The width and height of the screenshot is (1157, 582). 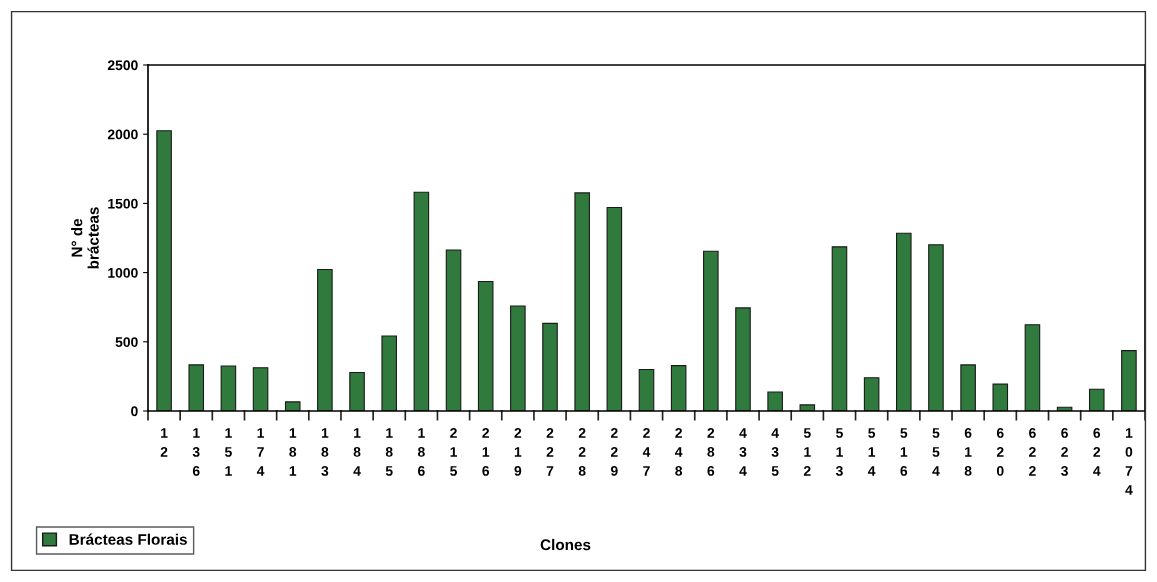 I want to click on x-tick-label: 215, so click(x=454, y=452).